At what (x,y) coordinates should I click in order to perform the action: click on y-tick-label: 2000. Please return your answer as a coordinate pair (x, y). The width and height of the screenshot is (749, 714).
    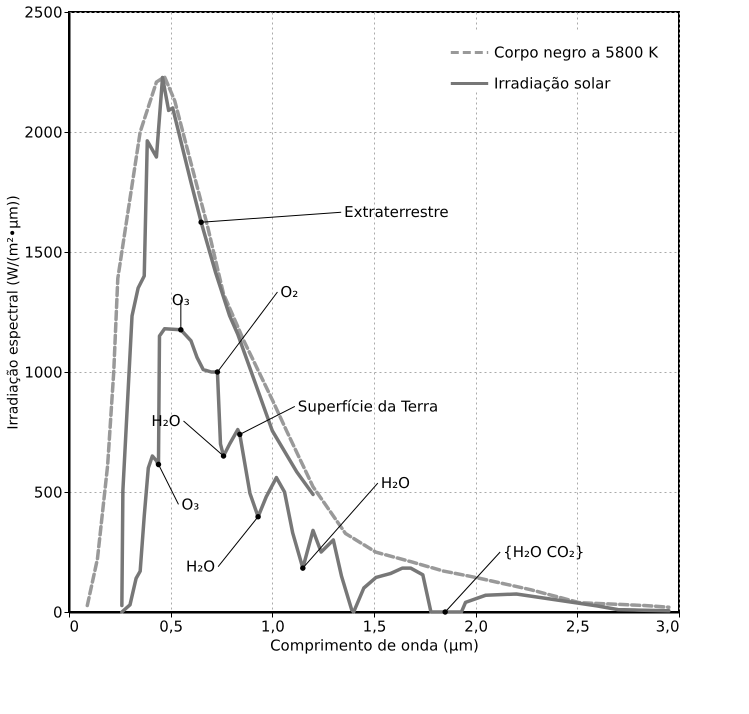
    Looking at the image, I should click on (43, 133).